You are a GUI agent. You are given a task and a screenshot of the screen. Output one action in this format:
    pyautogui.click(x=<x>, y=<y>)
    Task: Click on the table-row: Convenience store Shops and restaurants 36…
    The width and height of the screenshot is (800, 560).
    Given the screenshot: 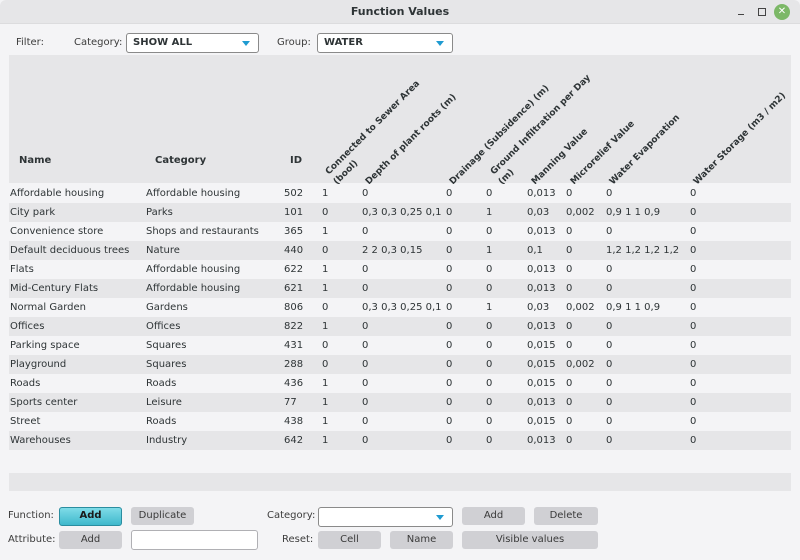 What is the action you would take?
    pyautogui.click(x=400, y=231)
    